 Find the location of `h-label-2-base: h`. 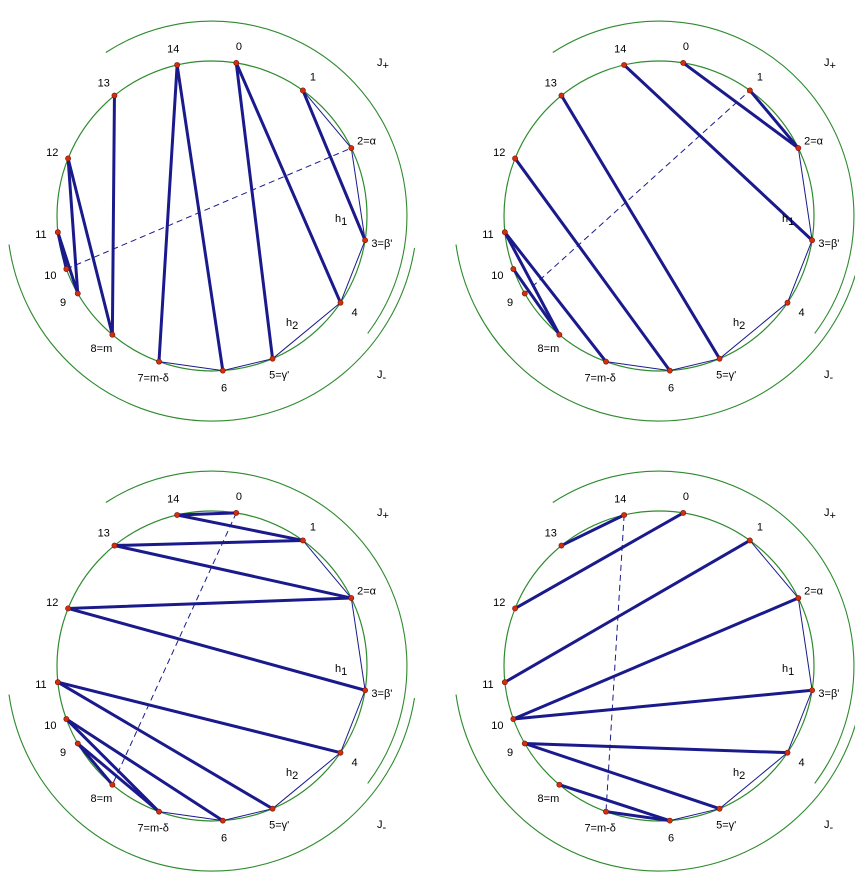

h-label-2-base: h is located at coordinates (736, 773).